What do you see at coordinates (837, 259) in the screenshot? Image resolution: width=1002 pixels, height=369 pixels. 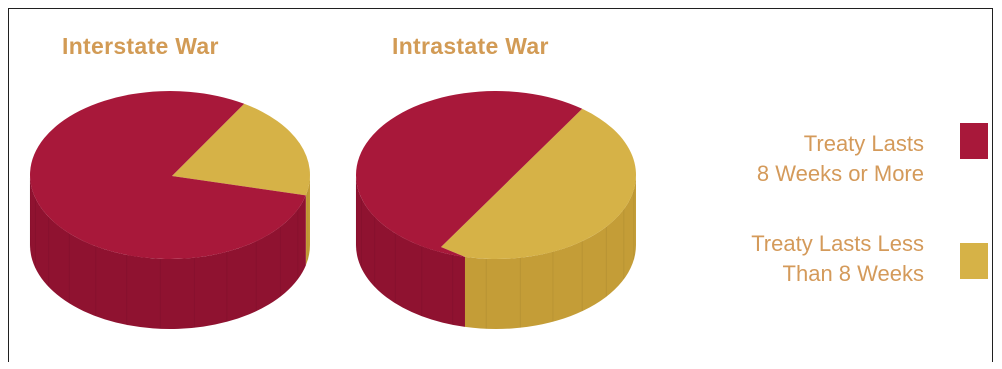 I see `legend-item-2-label: Treaty Lasts Less Than 8 Weeks` at bounding box center [837, 259].